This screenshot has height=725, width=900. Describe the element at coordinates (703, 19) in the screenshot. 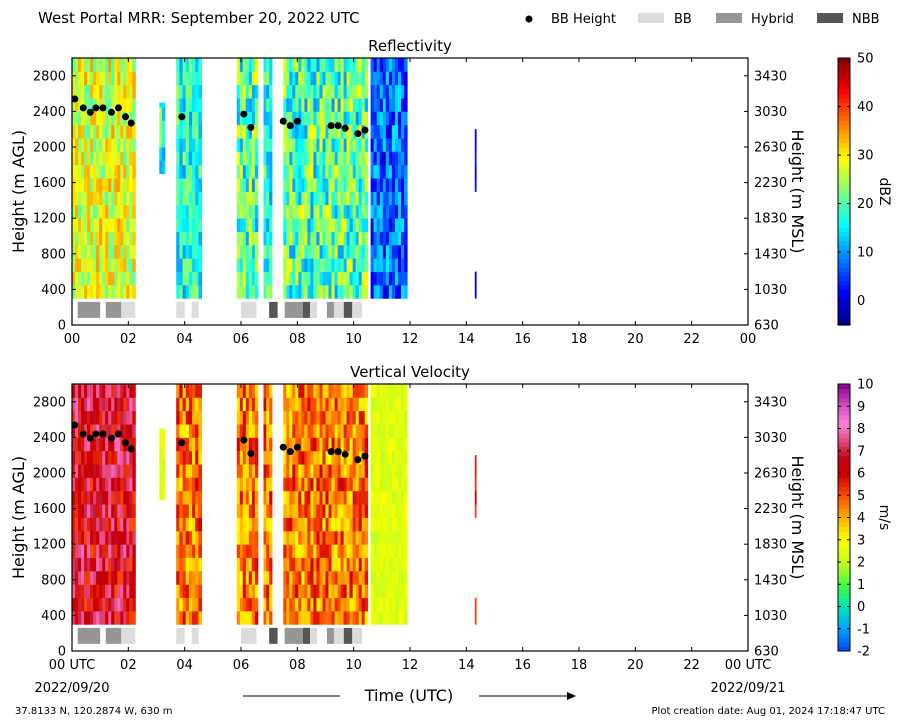

I see `legend: BB Height BB Hybrid NBB` at that location.